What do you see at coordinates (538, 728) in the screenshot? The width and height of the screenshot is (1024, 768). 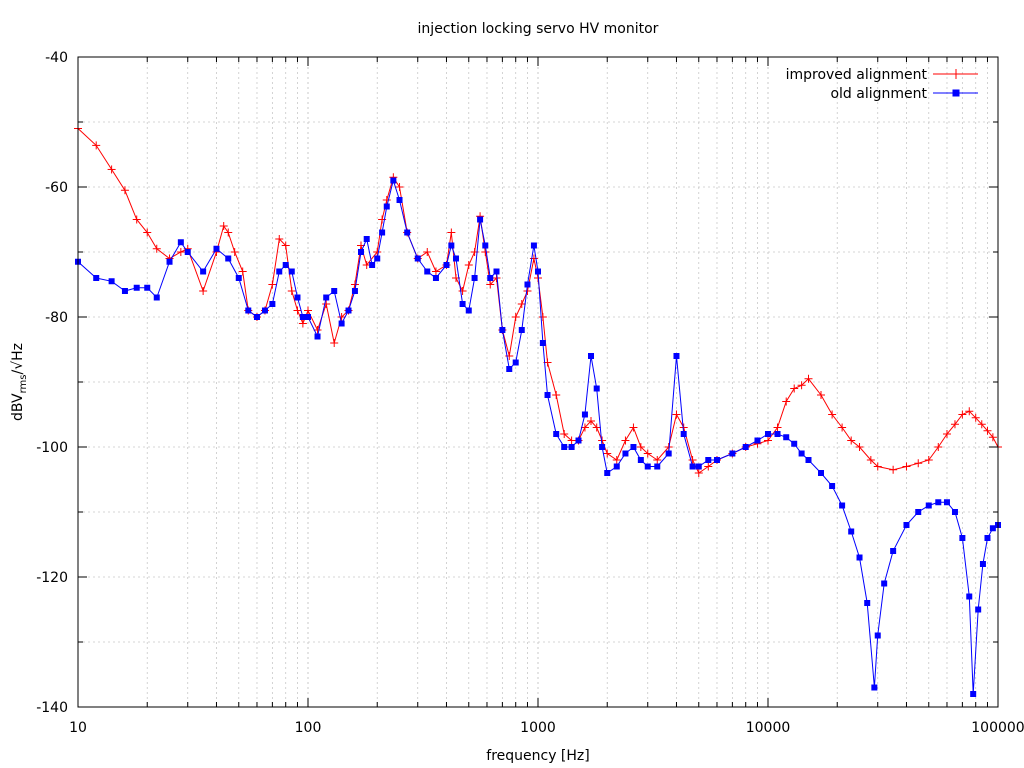 I see `x-tick-label: 1000` at bounding box center [538, 728].